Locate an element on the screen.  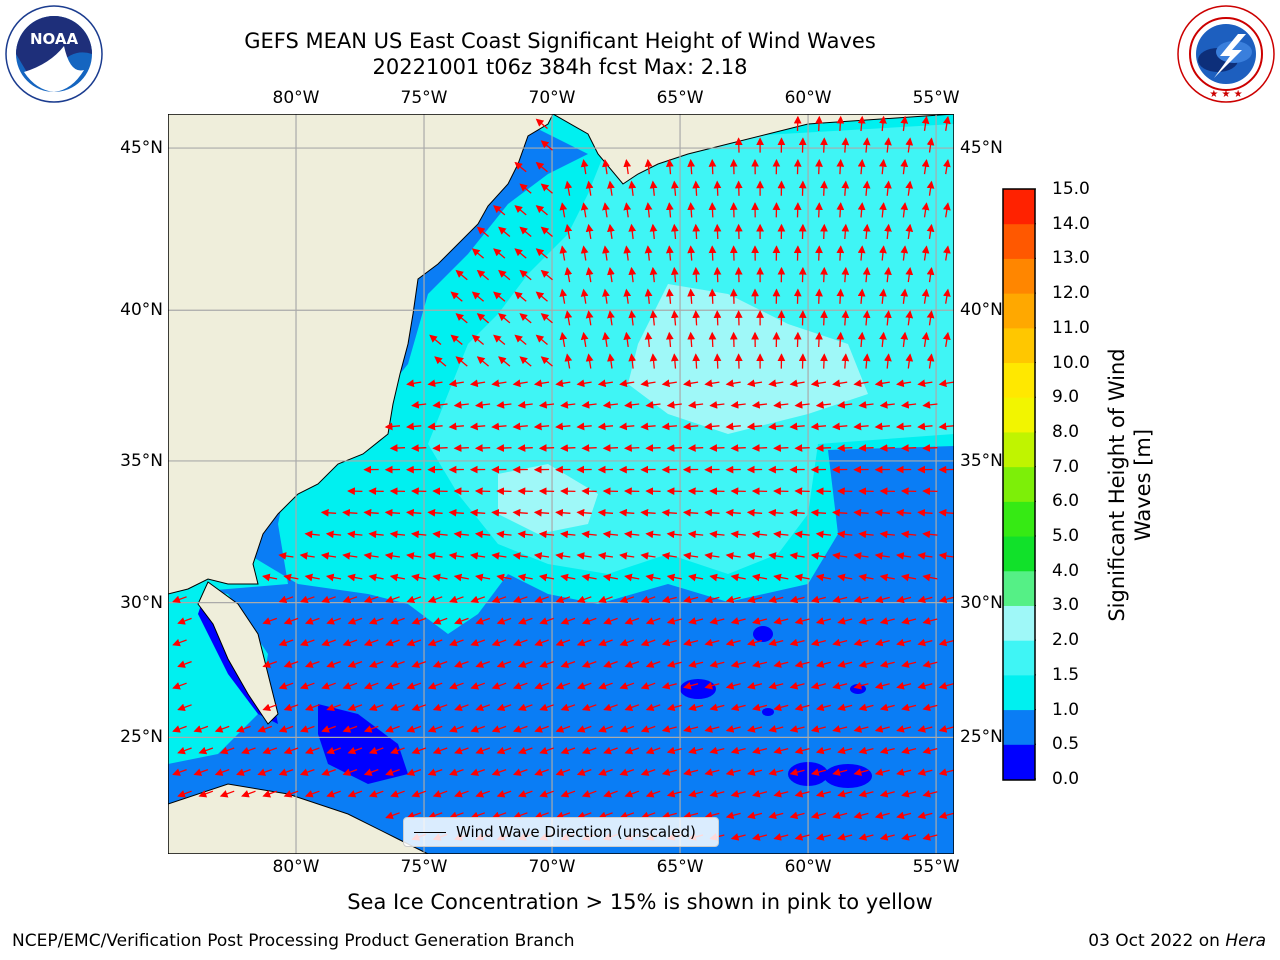
colorbar-tick-label: 3.0 is located at coordinates (1066, 605).